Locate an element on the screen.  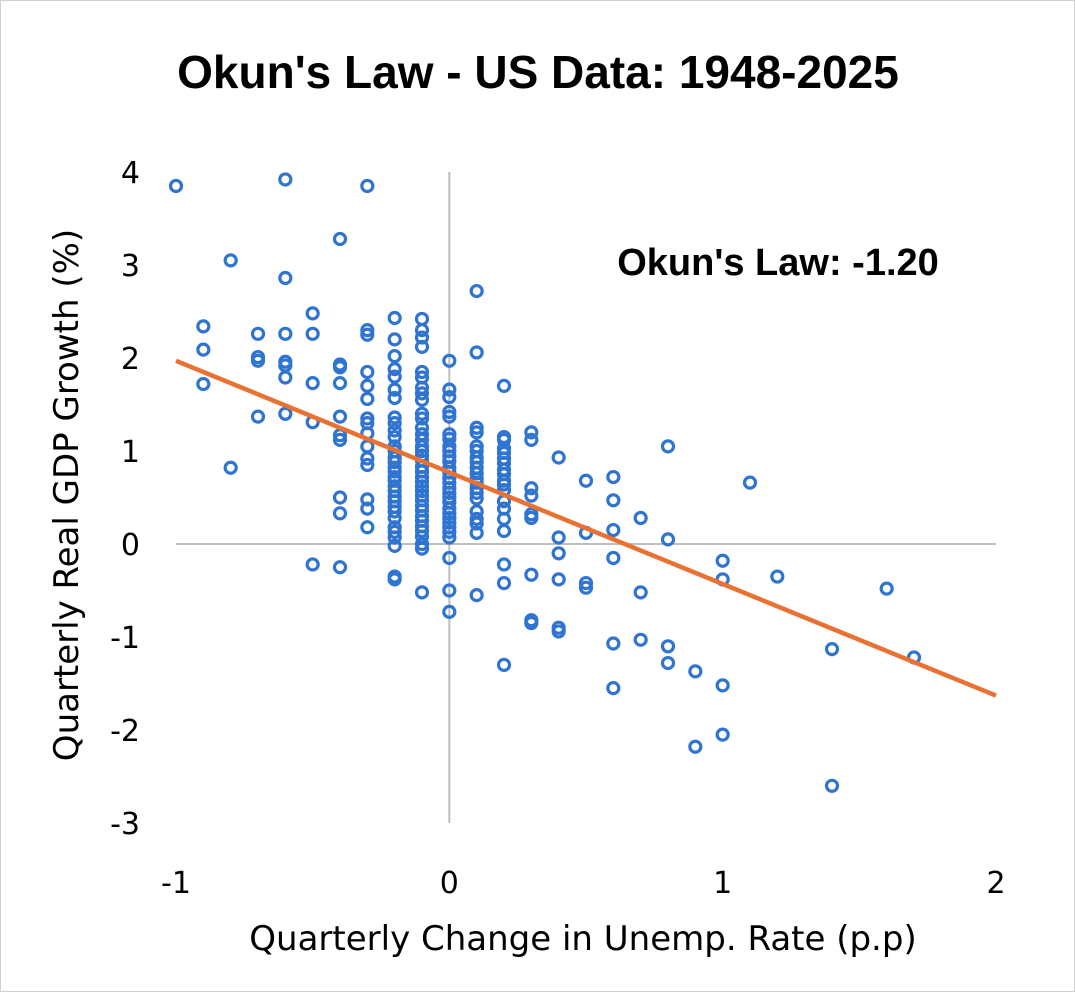
x-axis-label: Quarterly Change in Unemp. Rate (p.p) is located at coordinates (582, 939).